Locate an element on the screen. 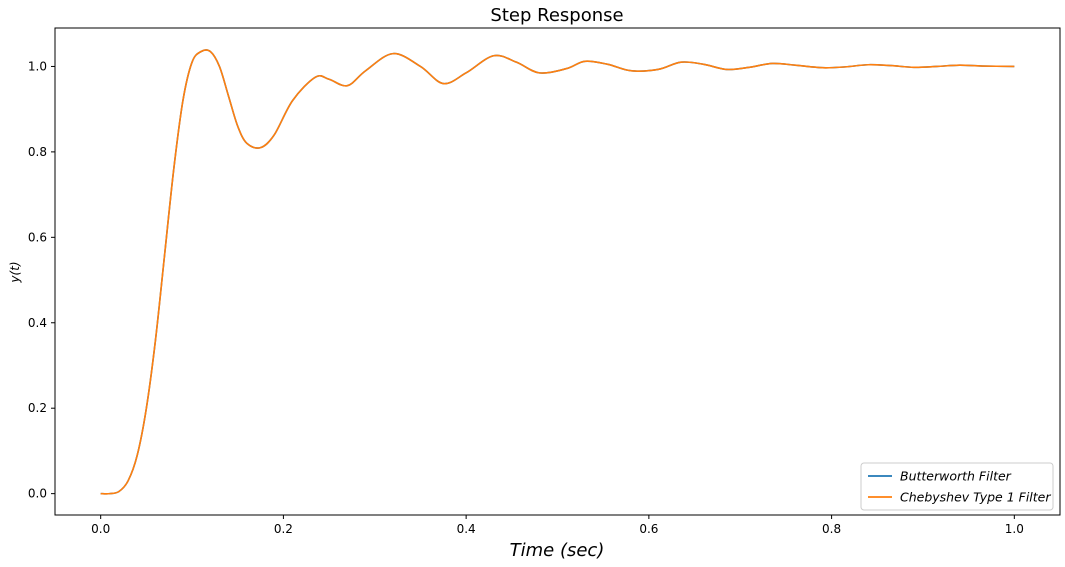  x-tick-label: 0.0 is located at coordinates (100, 529).